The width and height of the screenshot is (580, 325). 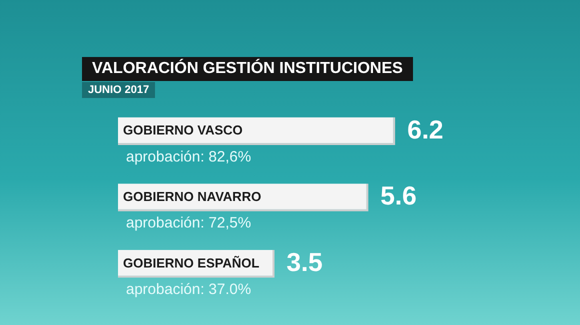 What do you see at coordinates (304, 262) in the screenshot?
I see `data-label: 3.5` at bounding box center [304, 262].